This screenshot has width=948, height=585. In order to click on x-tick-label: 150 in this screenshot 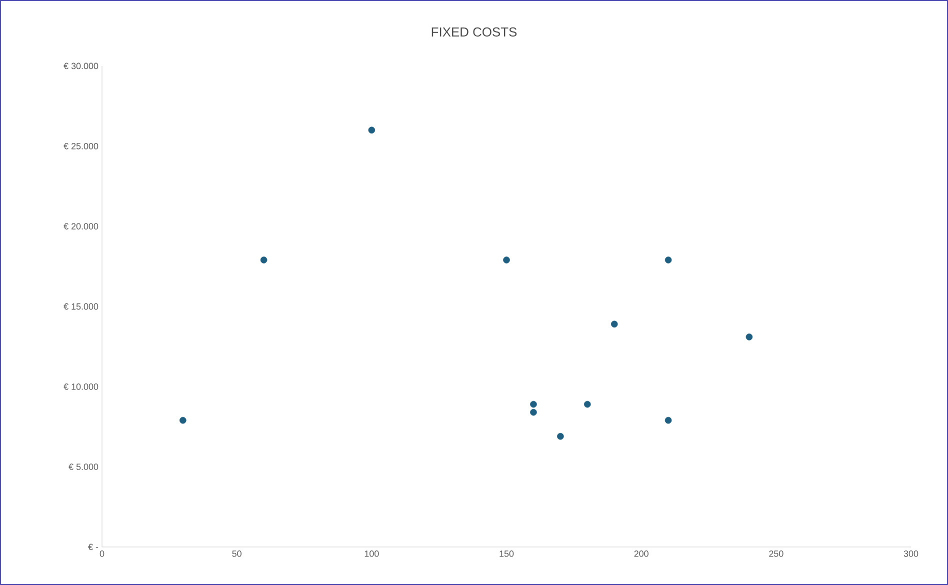, I will do `click(507, 553)`.